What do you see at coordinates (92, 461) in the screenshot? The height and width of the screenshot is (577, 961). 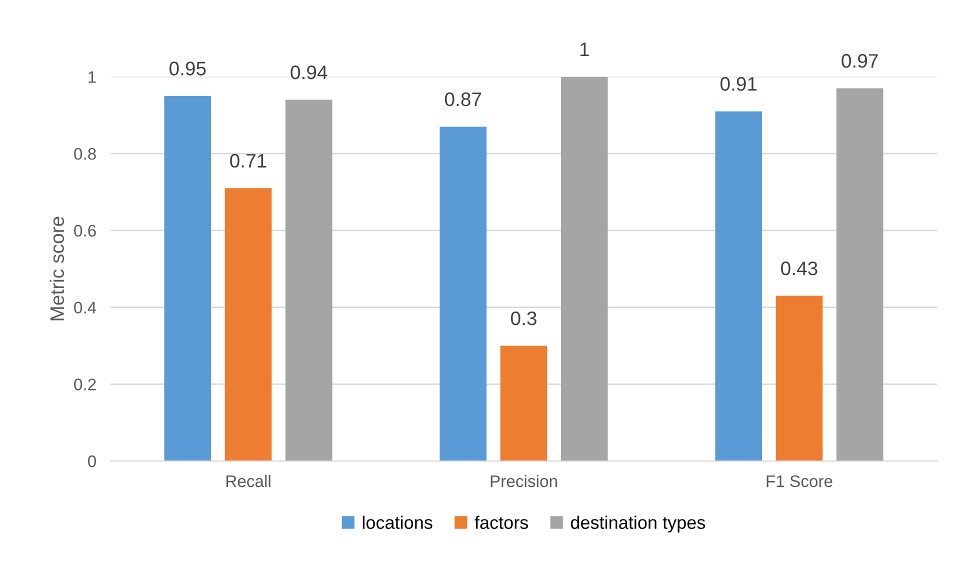 I see `y-tick-label: 0` at bounding box center [92, 461].